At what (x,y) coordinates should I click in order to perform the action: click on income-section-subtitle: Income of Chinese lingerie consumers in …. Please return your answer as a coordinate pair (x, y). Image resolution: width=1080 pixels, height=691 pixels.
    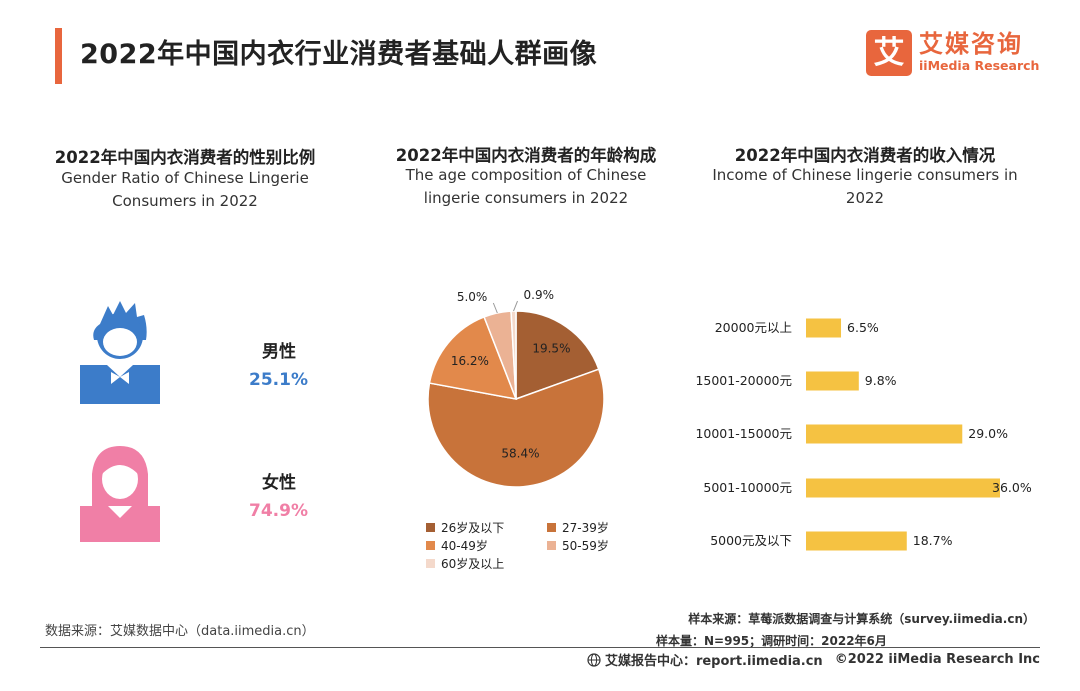
    Looking at the image, I should click on (865, 186).